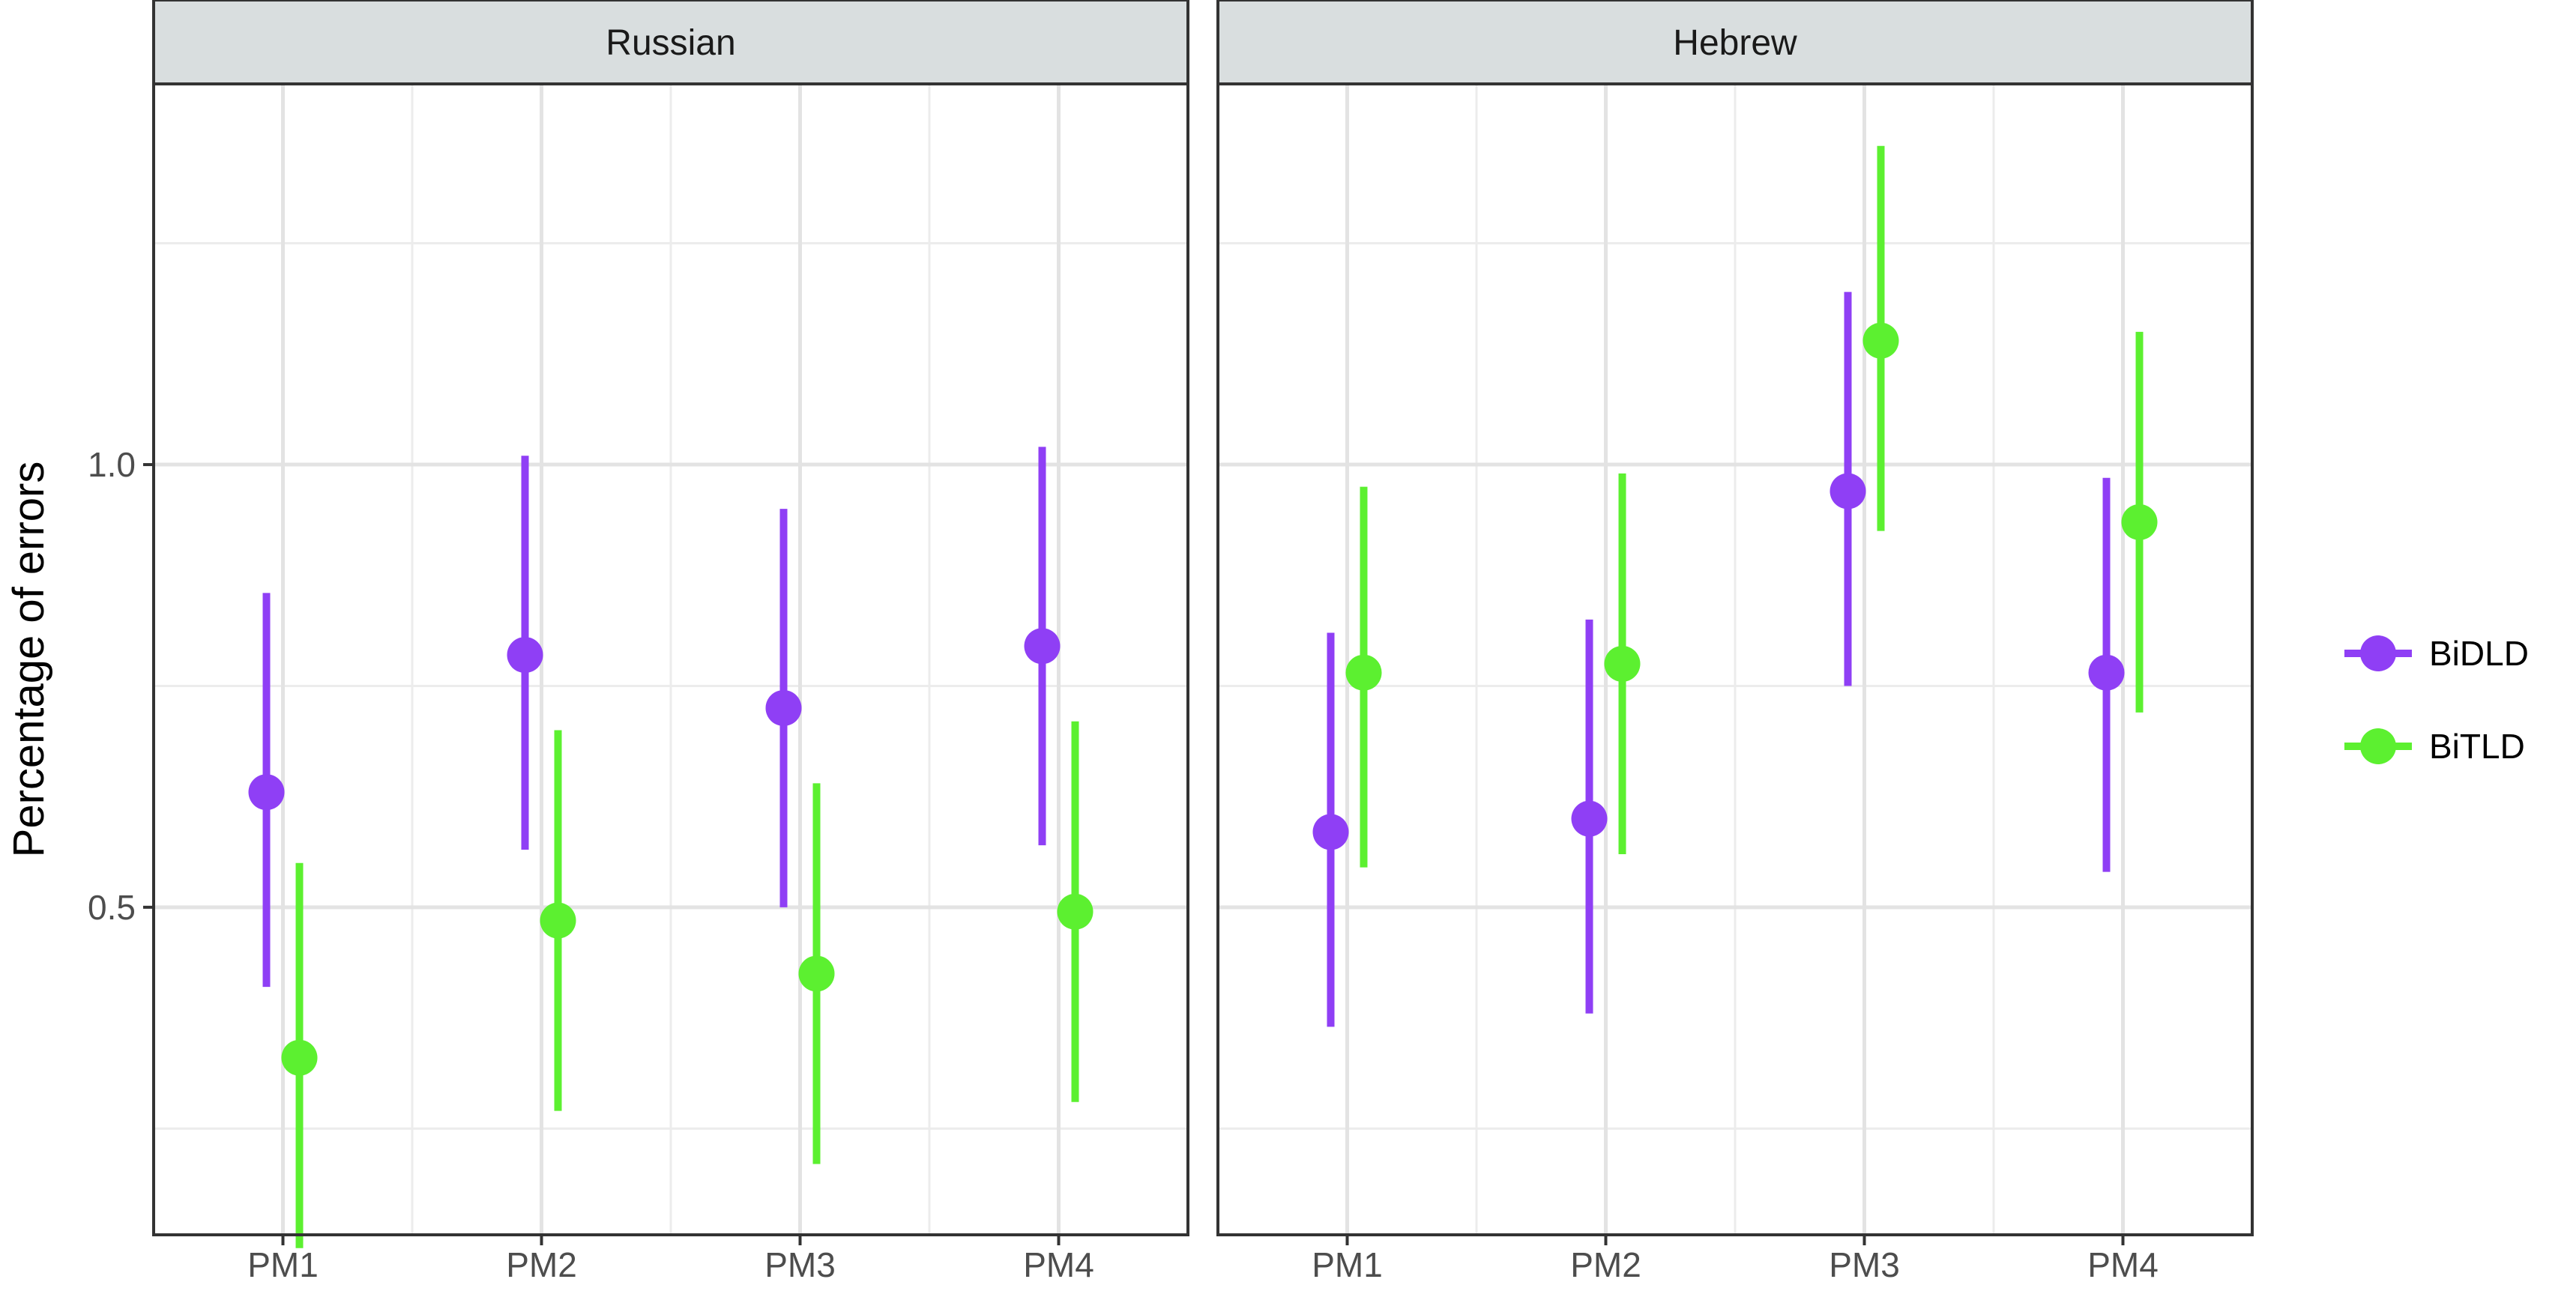 The height and width of the screenshot is (1303, 2576). Describe the element at coordinates (2477, 746) in the screenshot. I see `legend-label: BiTLD` at that location.